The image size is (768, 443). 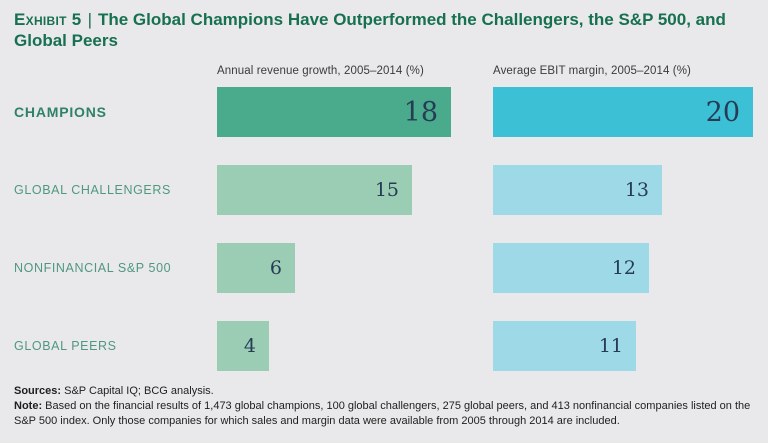 I want to click on revenue-bar-cell: 4, so click(x=355, y=346).